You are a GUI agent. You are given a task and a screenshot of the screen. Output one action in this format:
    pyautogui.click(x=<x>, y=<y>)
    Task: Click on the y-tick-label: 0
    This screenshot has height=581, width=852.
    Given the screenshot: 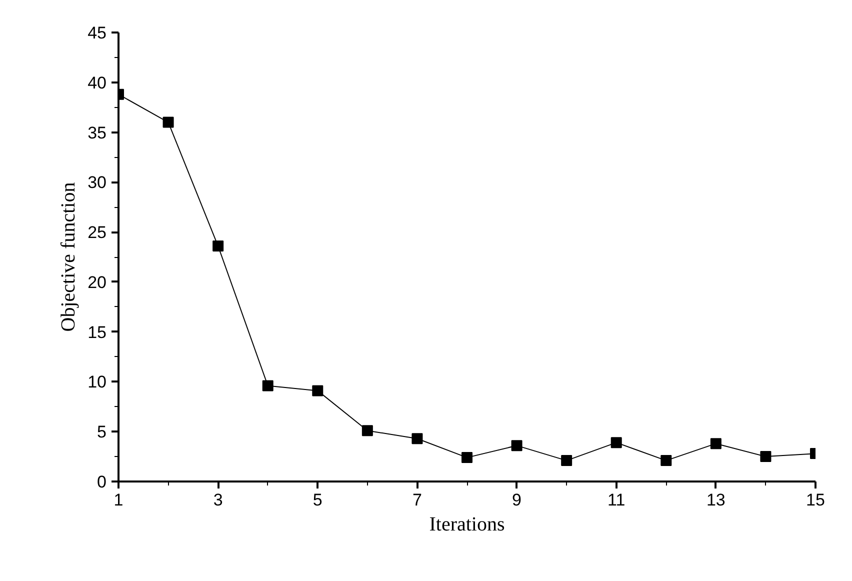 What is the action you would take?
    pyautogui.click(x=102, y=482)
    